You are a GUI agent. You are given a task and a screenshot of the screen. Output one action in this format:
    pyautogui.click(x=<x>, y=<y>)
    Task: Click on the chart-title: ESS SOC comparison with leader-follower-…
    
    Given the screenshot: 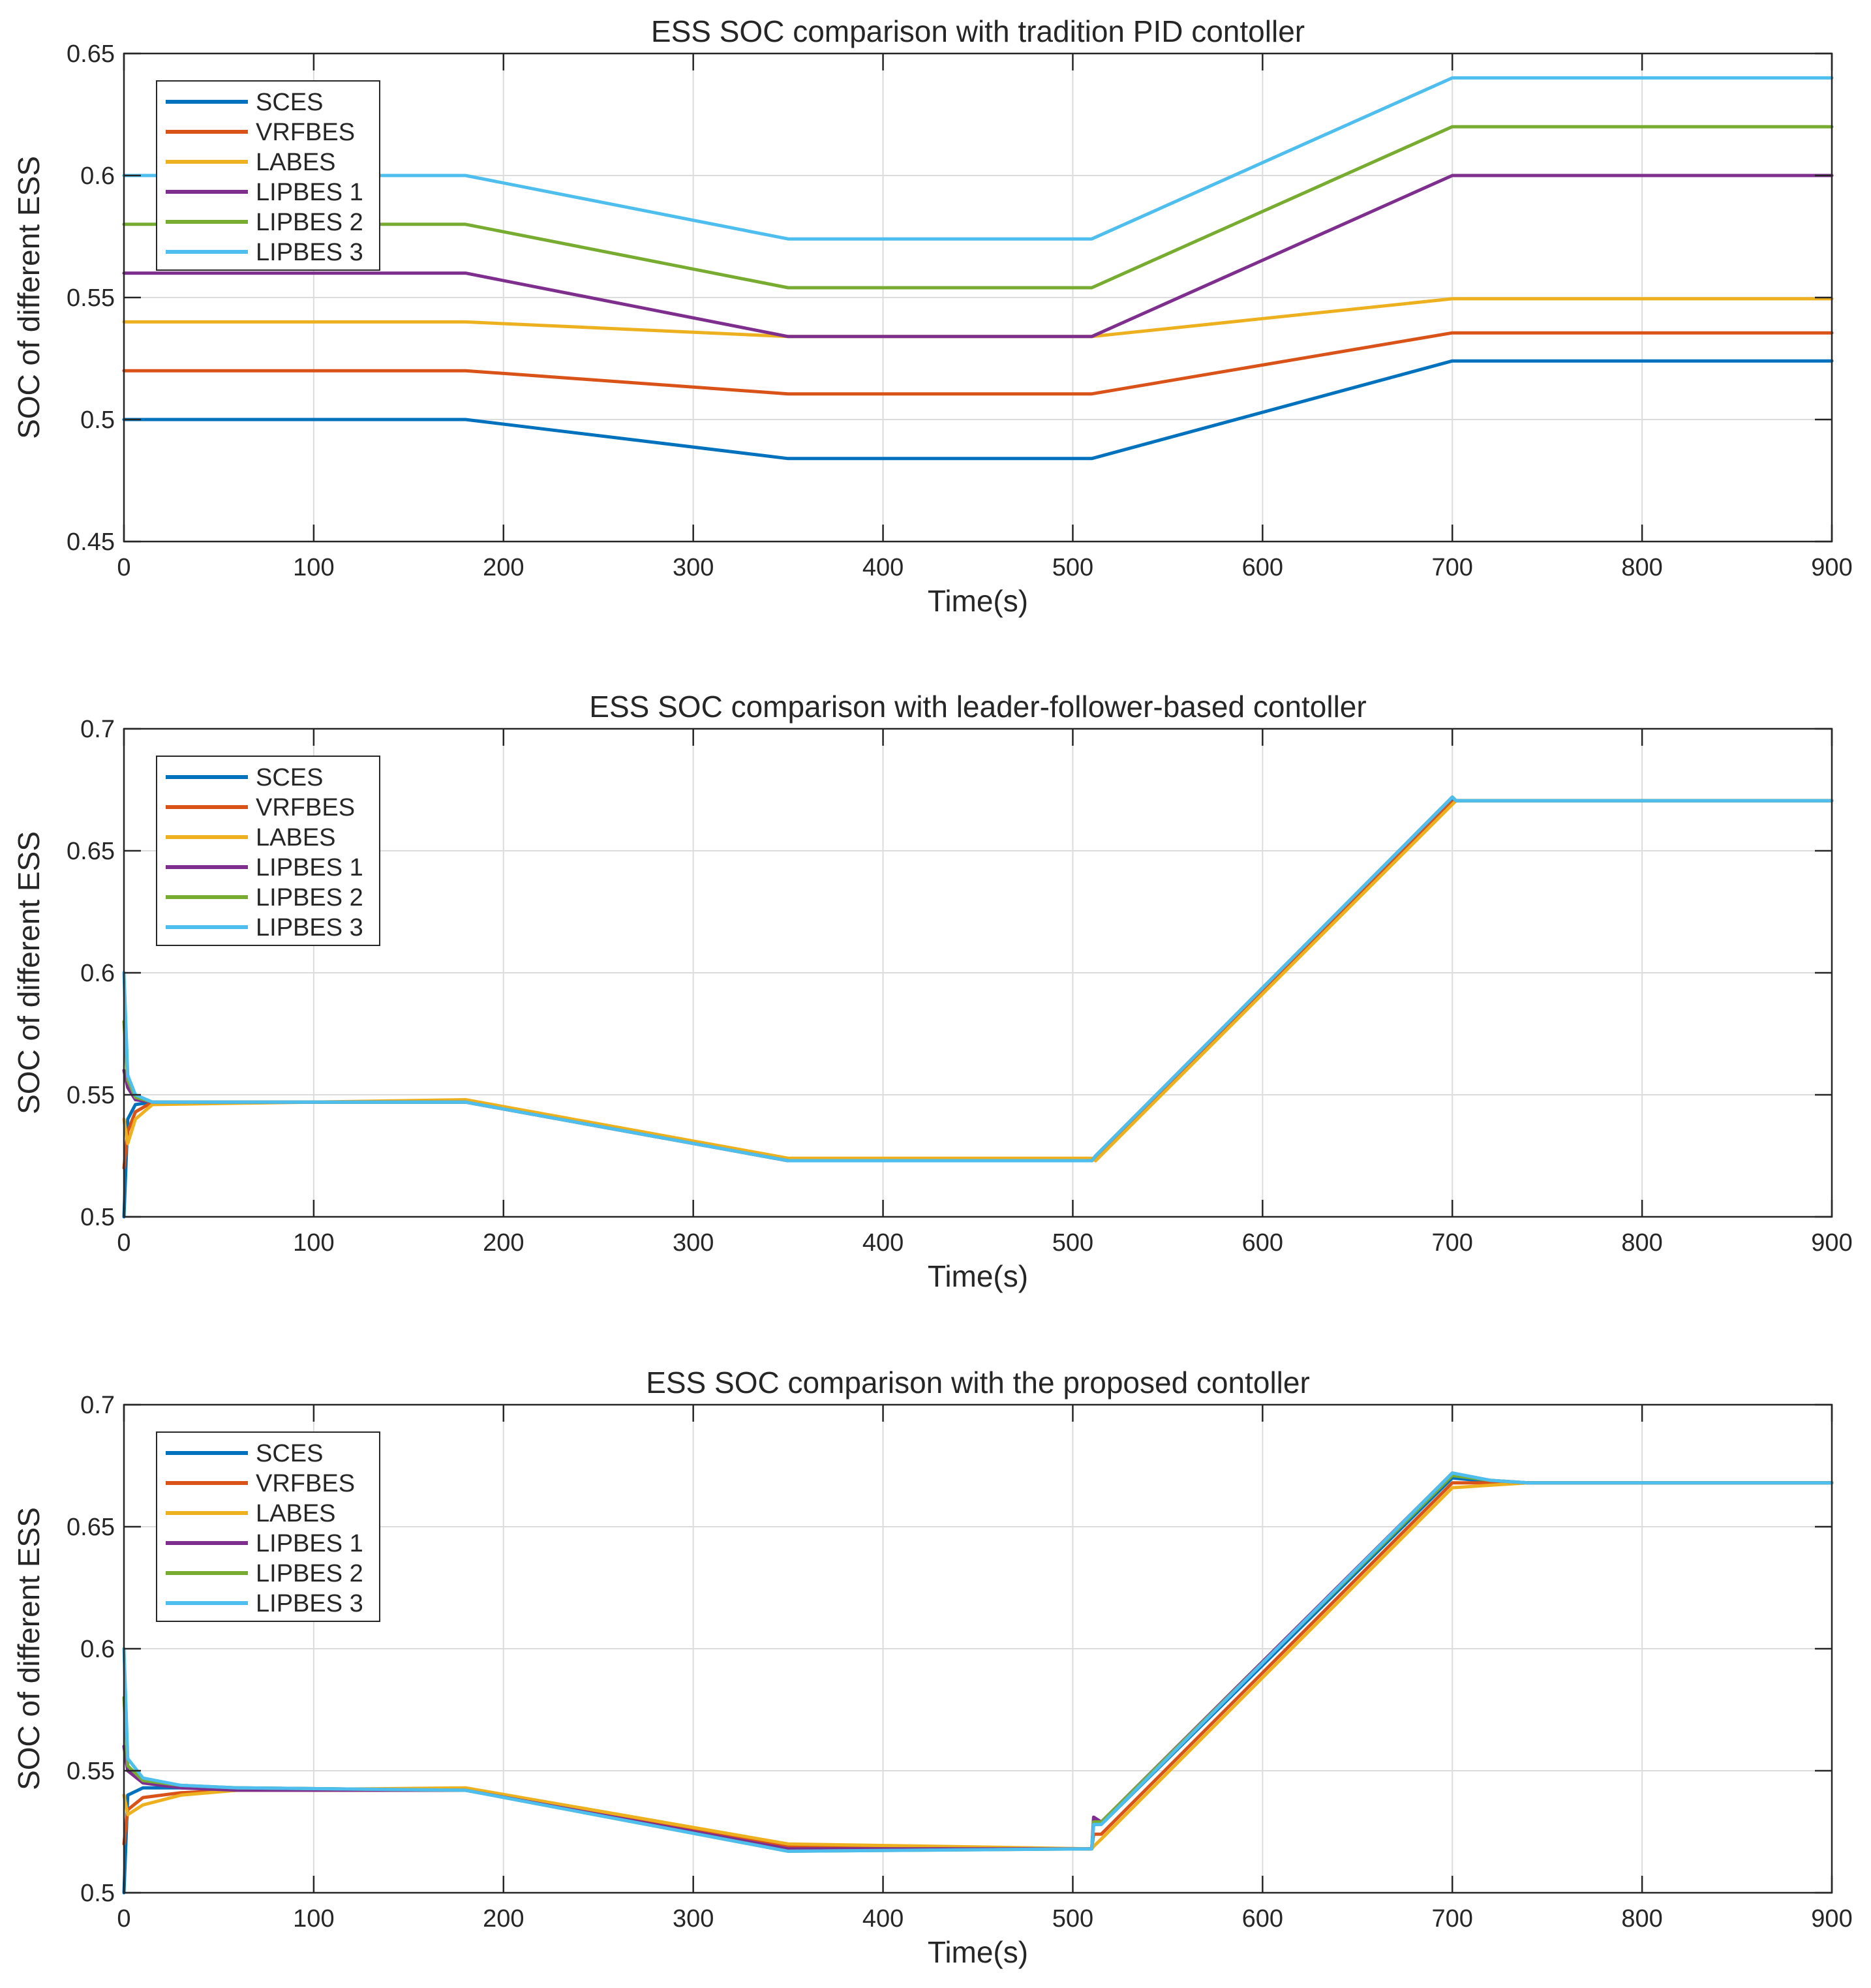 What is the action you would take?
    pyautogui.click(x=977, y=707)
    